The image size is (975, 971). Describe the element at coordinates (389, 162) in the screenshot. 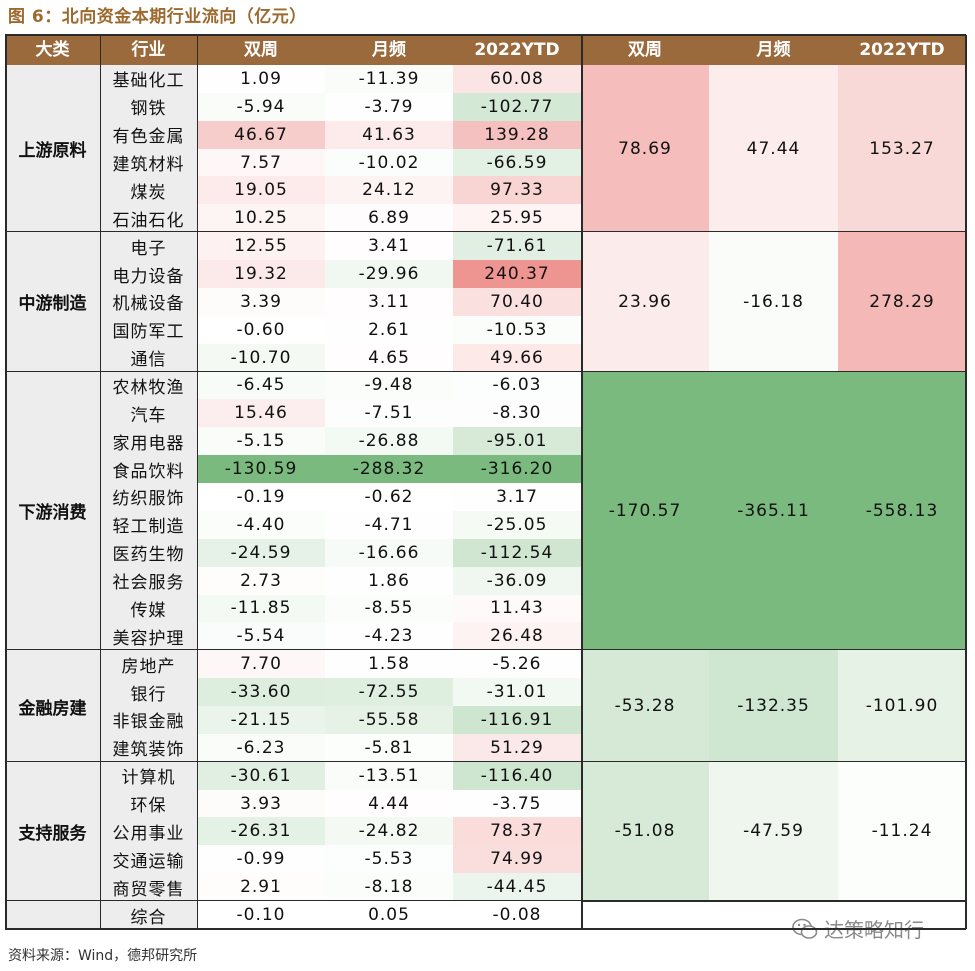

I see `value-cell: -10.02` at that location.